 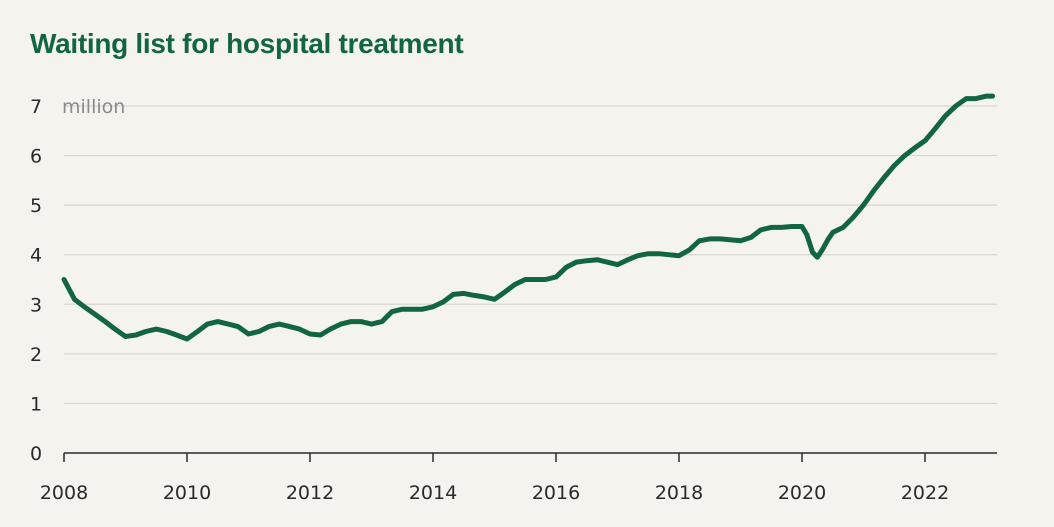 What do you see at coordinates (433, 493) in the screenshot?
I see `x-tick-label: 2014` at bounding box center [433, 493].